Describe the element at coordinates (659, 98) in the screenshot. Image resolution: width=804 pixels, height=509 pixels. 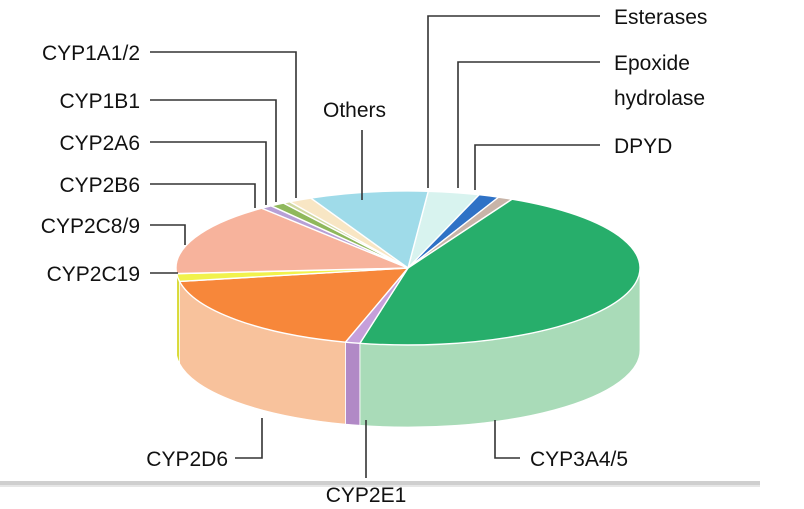
I see `label-epoxide-line2: hydrolase` at that location.